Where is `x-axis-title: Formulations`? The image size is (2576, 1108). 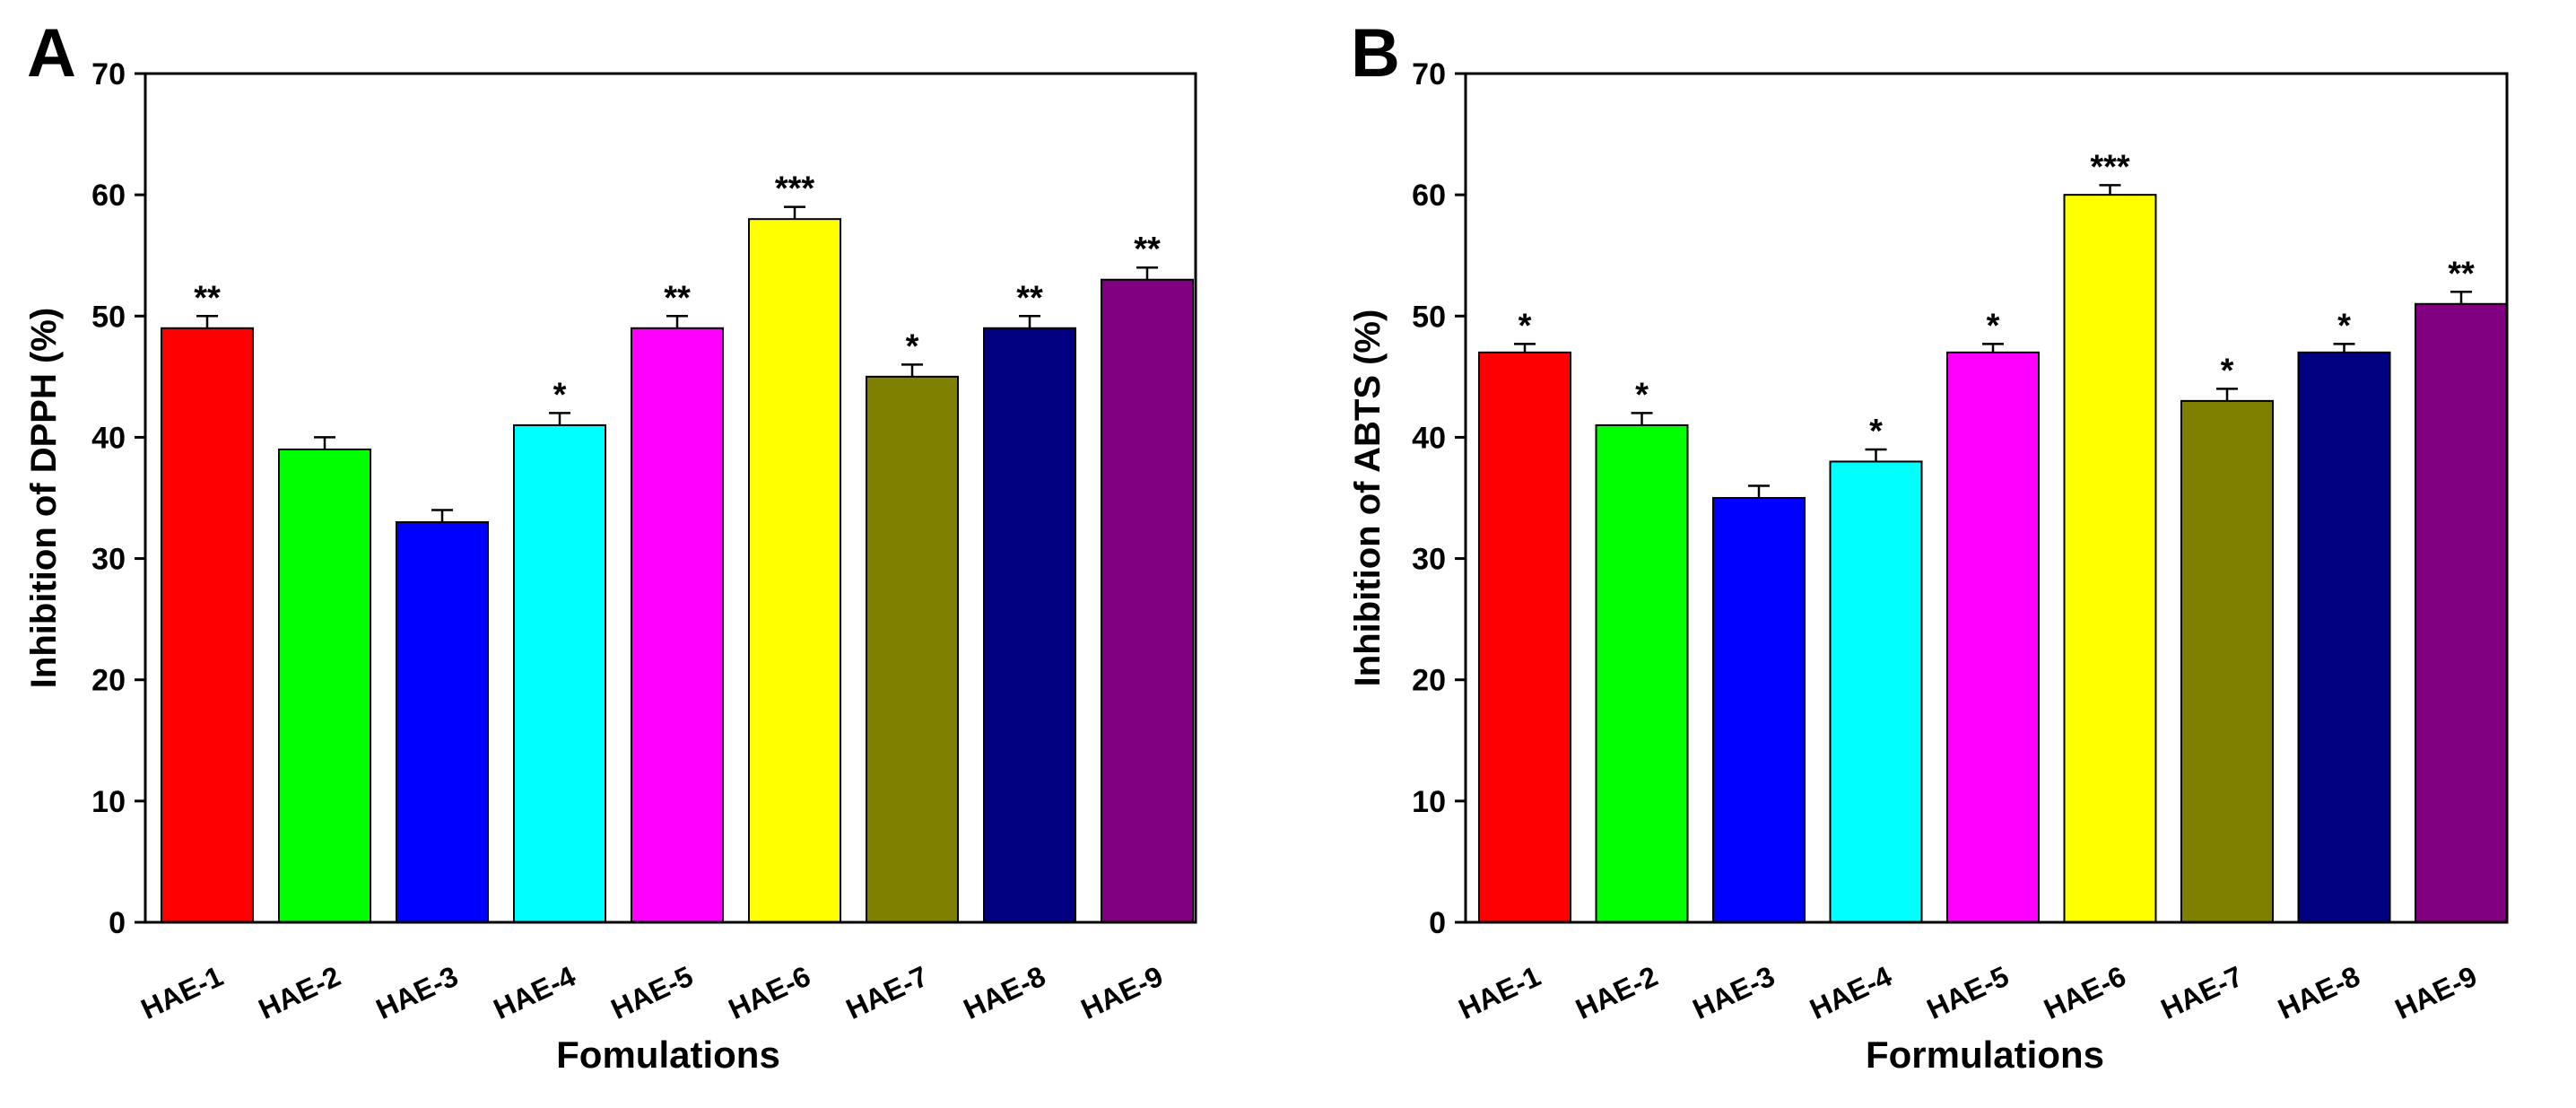 x-axis-title: Formulations is located at coordinates (1985, 1055).